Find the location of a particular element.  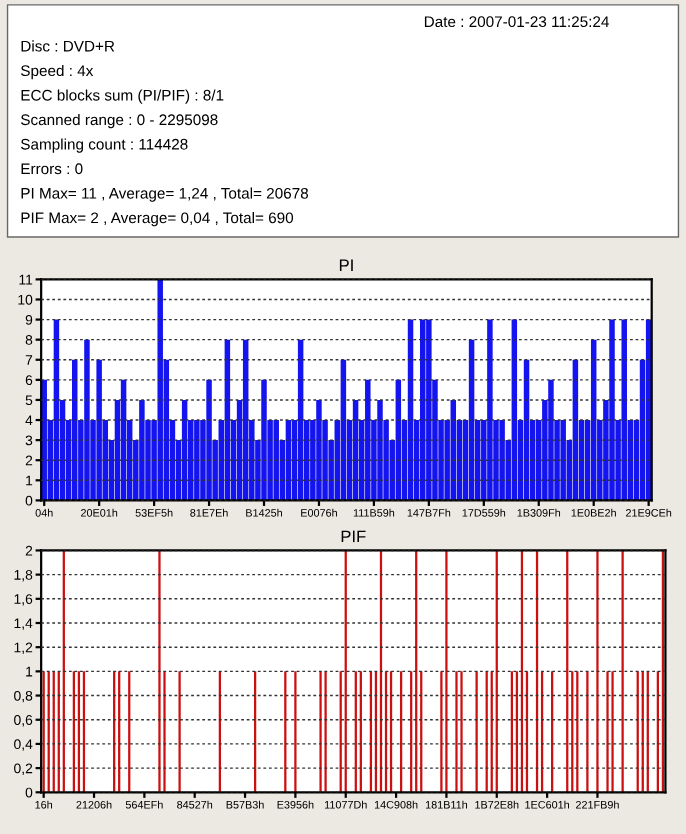

chart-title: PIF is located at coordinates (353, 536).